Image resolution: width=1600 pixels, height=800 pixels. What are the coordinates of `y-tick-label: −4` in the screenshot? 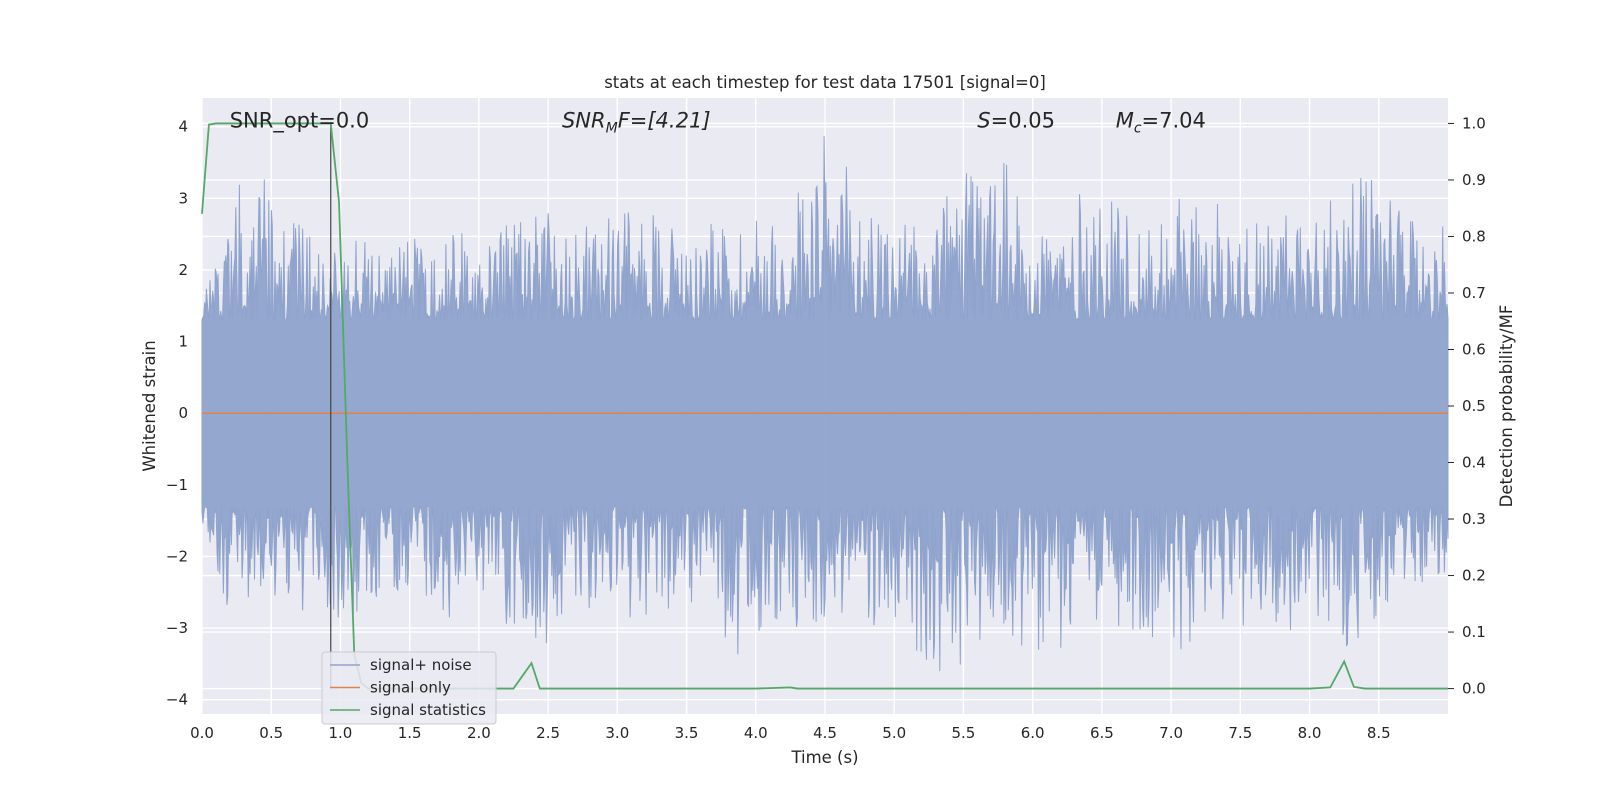 It's located at (177, 700).